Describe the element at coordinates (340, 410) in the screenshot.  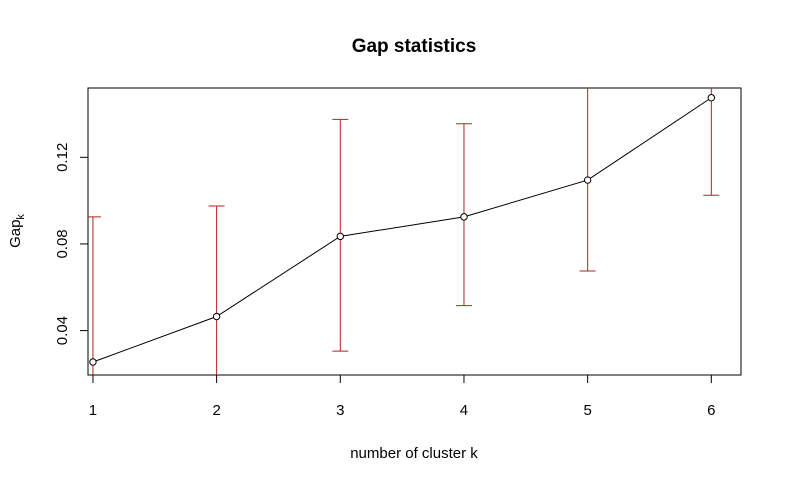
I see `x-tick-label: 3` at that location.